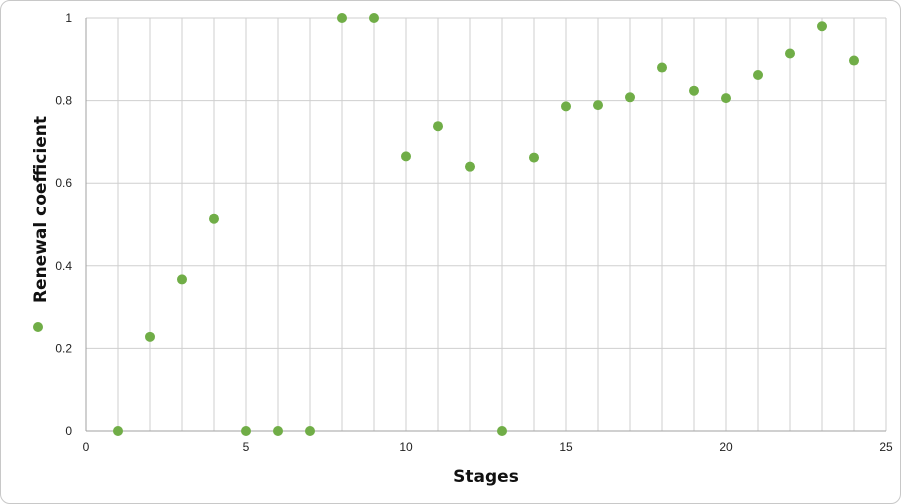 The image size is (901, 504). Describe the element at coordinates (726, 447) in the screenshot. I see `x-tick-label: 20` at that location.